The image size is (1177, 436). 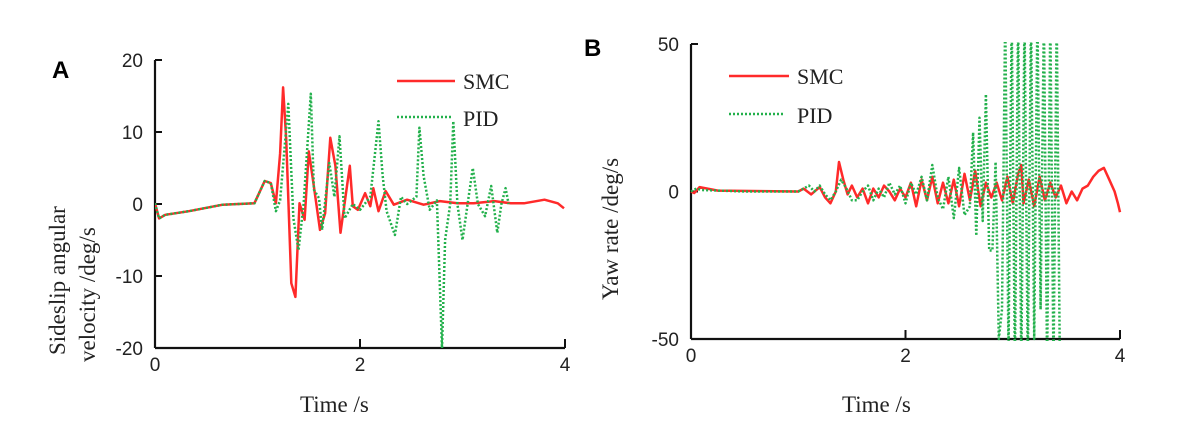 What do you see at coordinates (668, 45) in the screenshot?
I see `y-tick-label: 50` at bounding box center [668, 45].